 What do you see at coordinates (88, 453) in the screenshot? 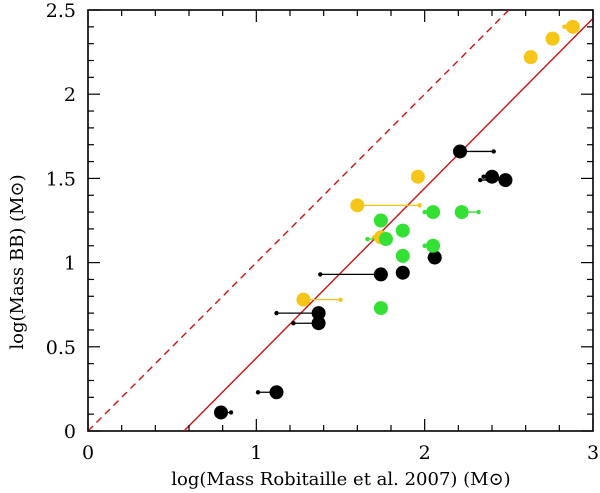
I see `x-tick-label: 0` at bounding box center [88, 453].